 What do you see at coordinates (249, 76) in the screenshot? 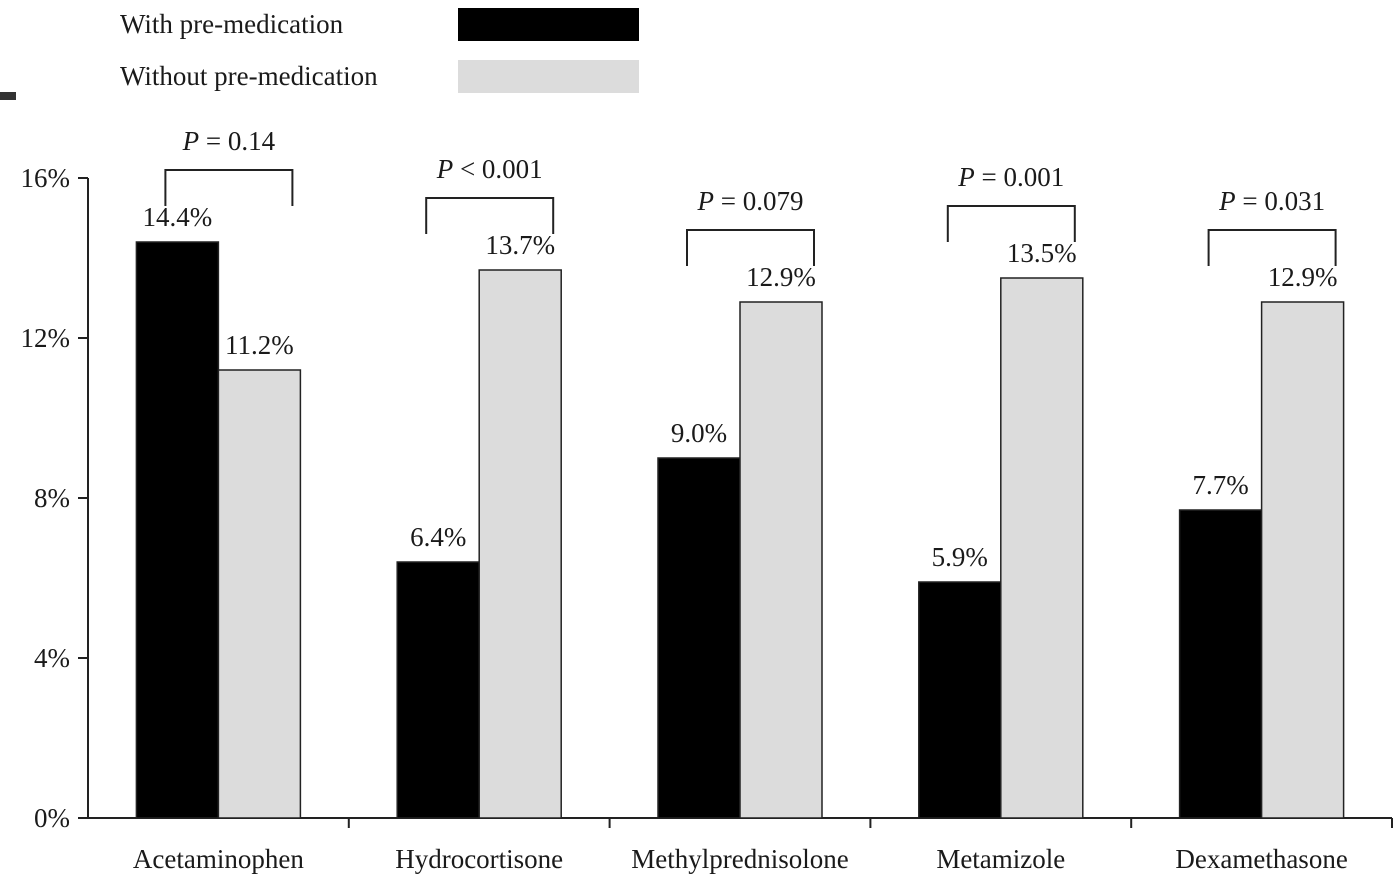
I see `legend-label: Without pre-medication` at bounding box center [249, 76].